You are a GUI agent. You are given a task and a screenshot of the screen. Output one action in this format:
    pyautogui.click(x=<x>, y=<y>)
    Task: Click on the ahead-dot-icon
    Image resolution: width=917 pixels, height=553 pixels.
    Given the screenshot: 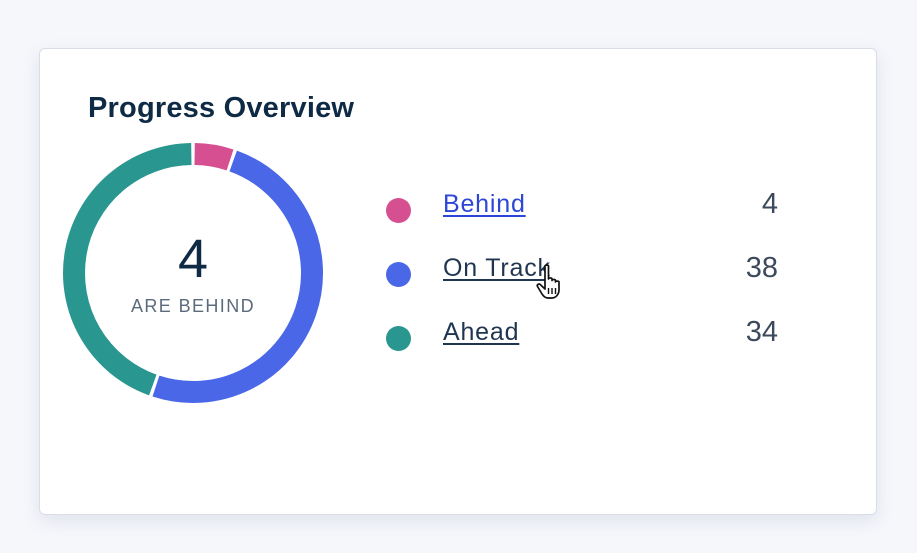 What is the action you would take?
    pyautogui.click(x=398, y=338)
    